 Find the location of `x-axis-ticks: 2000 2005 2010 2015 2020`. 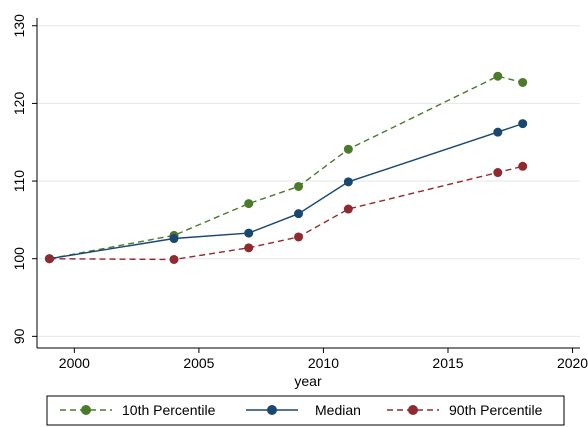

x-axis-ticks: 2000 2005 2010 2015 2020 is located at coordinates (323, 359).